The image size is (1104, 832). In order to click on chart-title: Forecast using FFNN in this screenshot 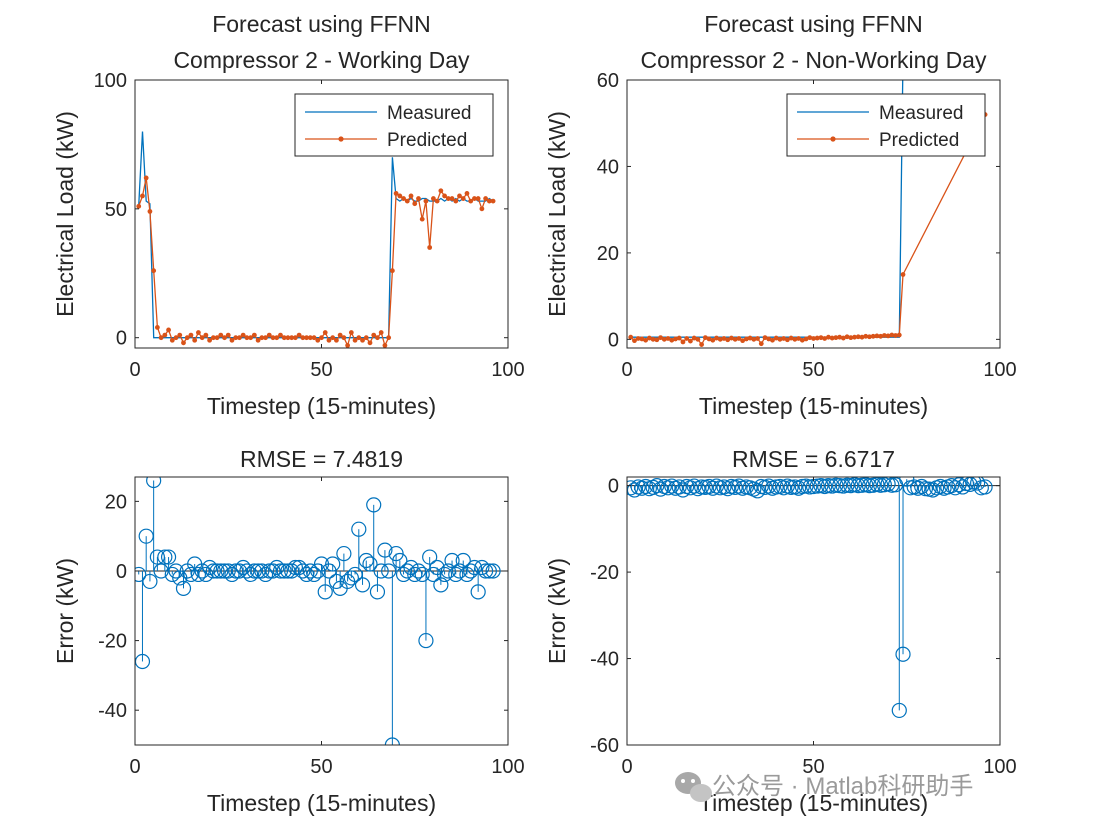, I will do `click(813, 24)`.